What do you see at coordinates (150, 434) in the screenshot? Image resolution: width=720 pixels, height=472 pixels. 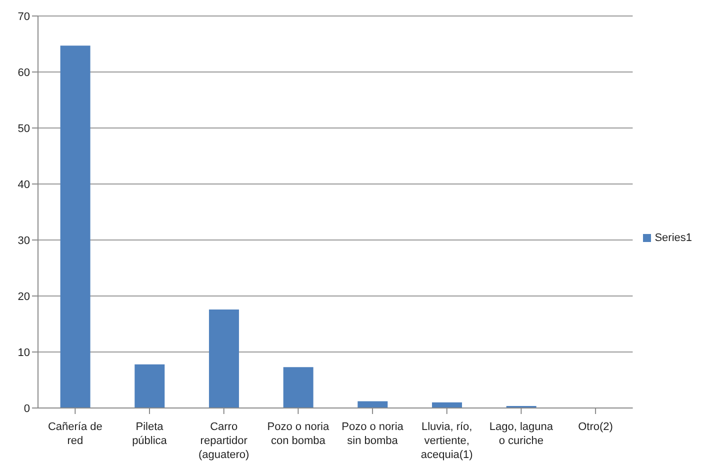 I see `x-tick-label: Pileta pública` at bounding box center [150, 434].